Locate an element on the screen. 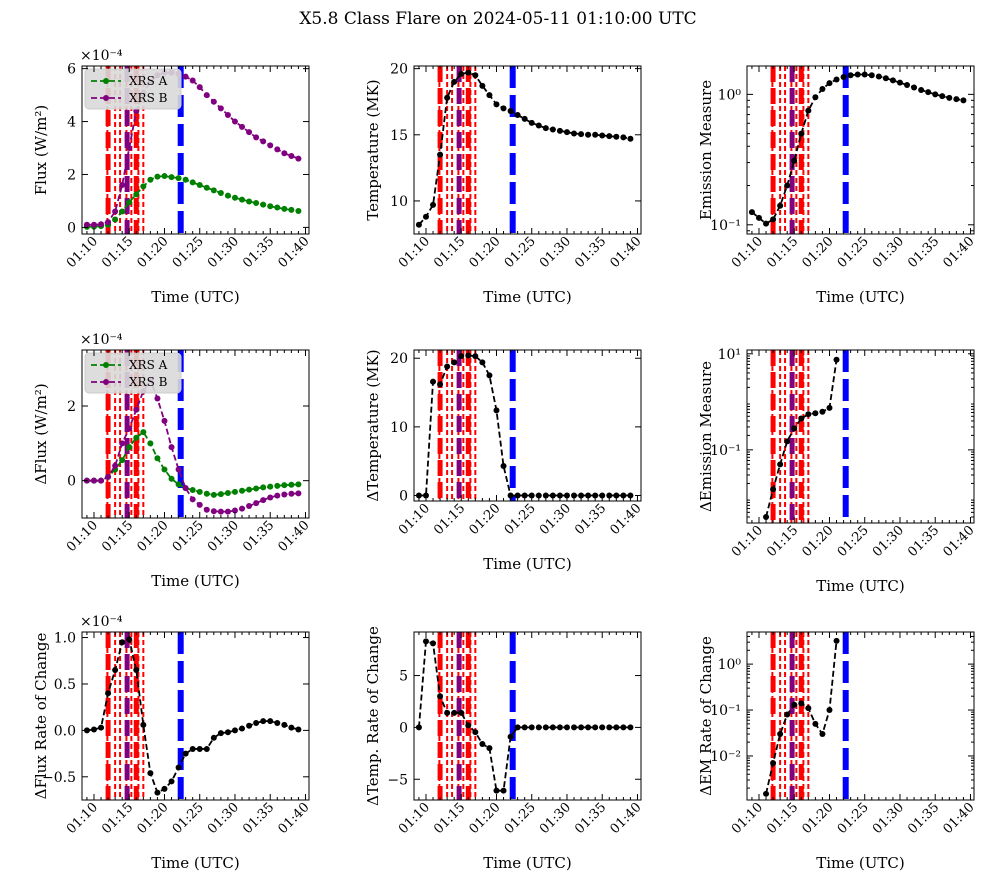 This screenshot has height=883, width=996. x-tick-label: 01:20 is located at coordinates (817, 541).